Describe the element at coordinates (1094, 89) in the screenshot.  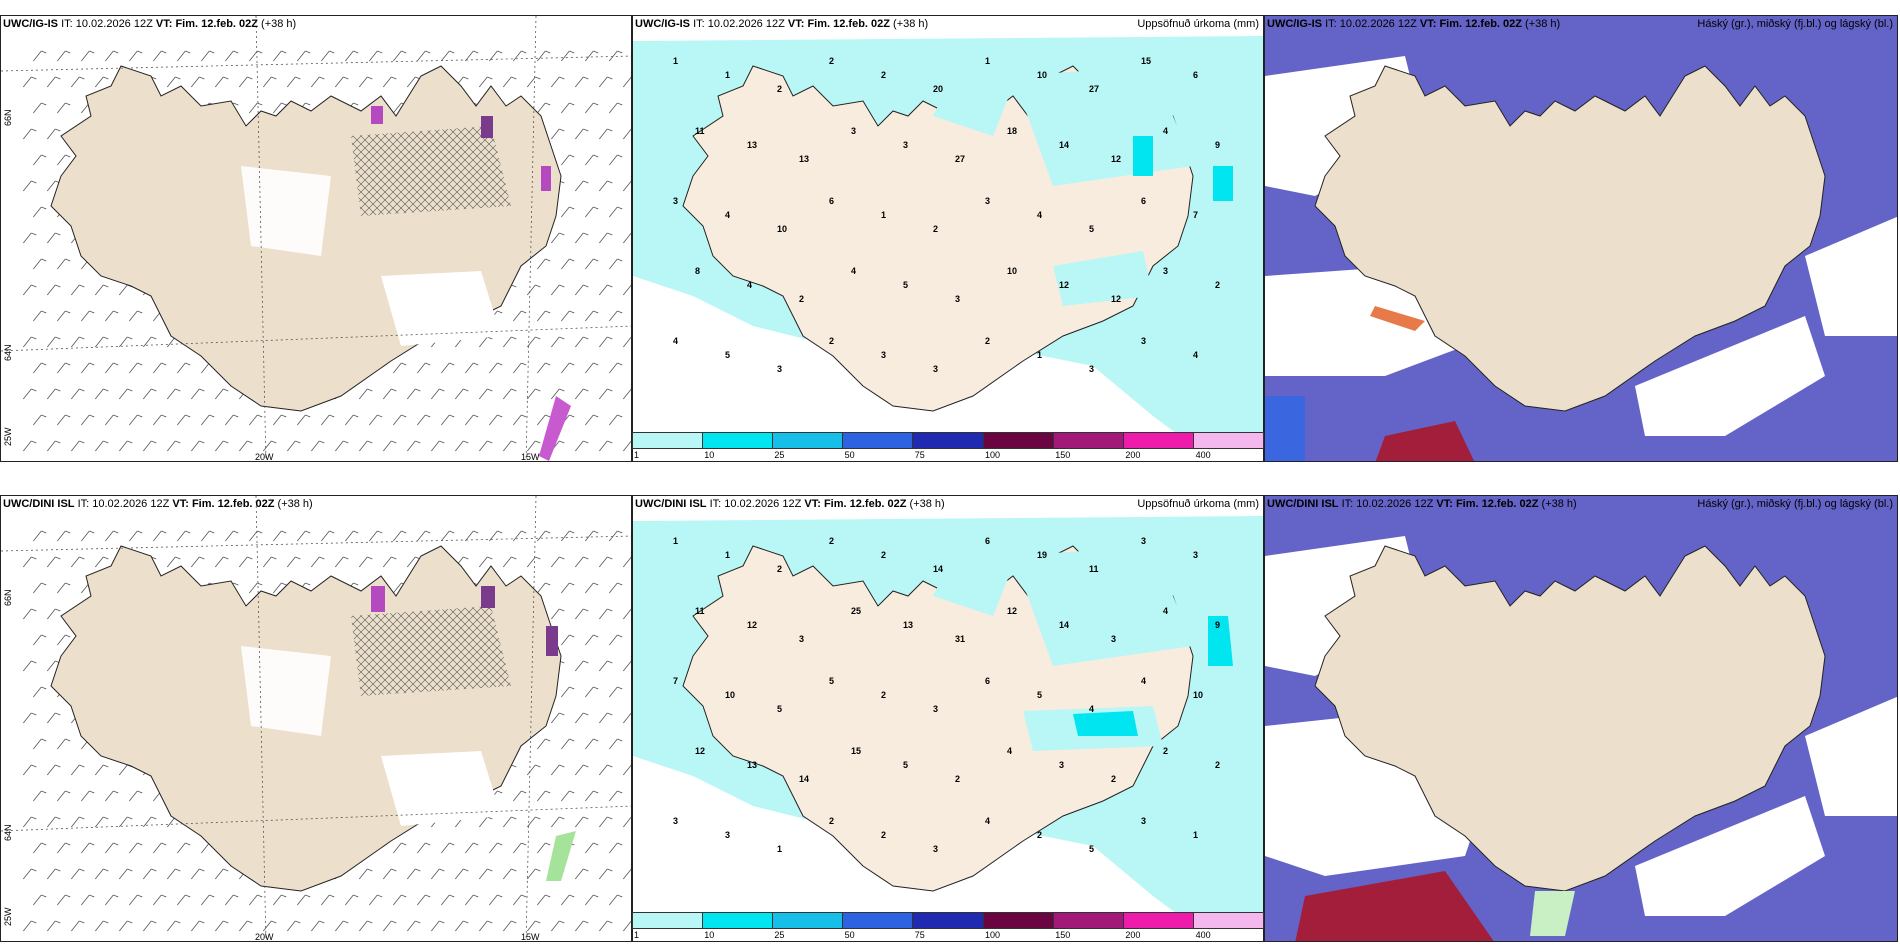
I see `precip-value-label: 27` at that location.